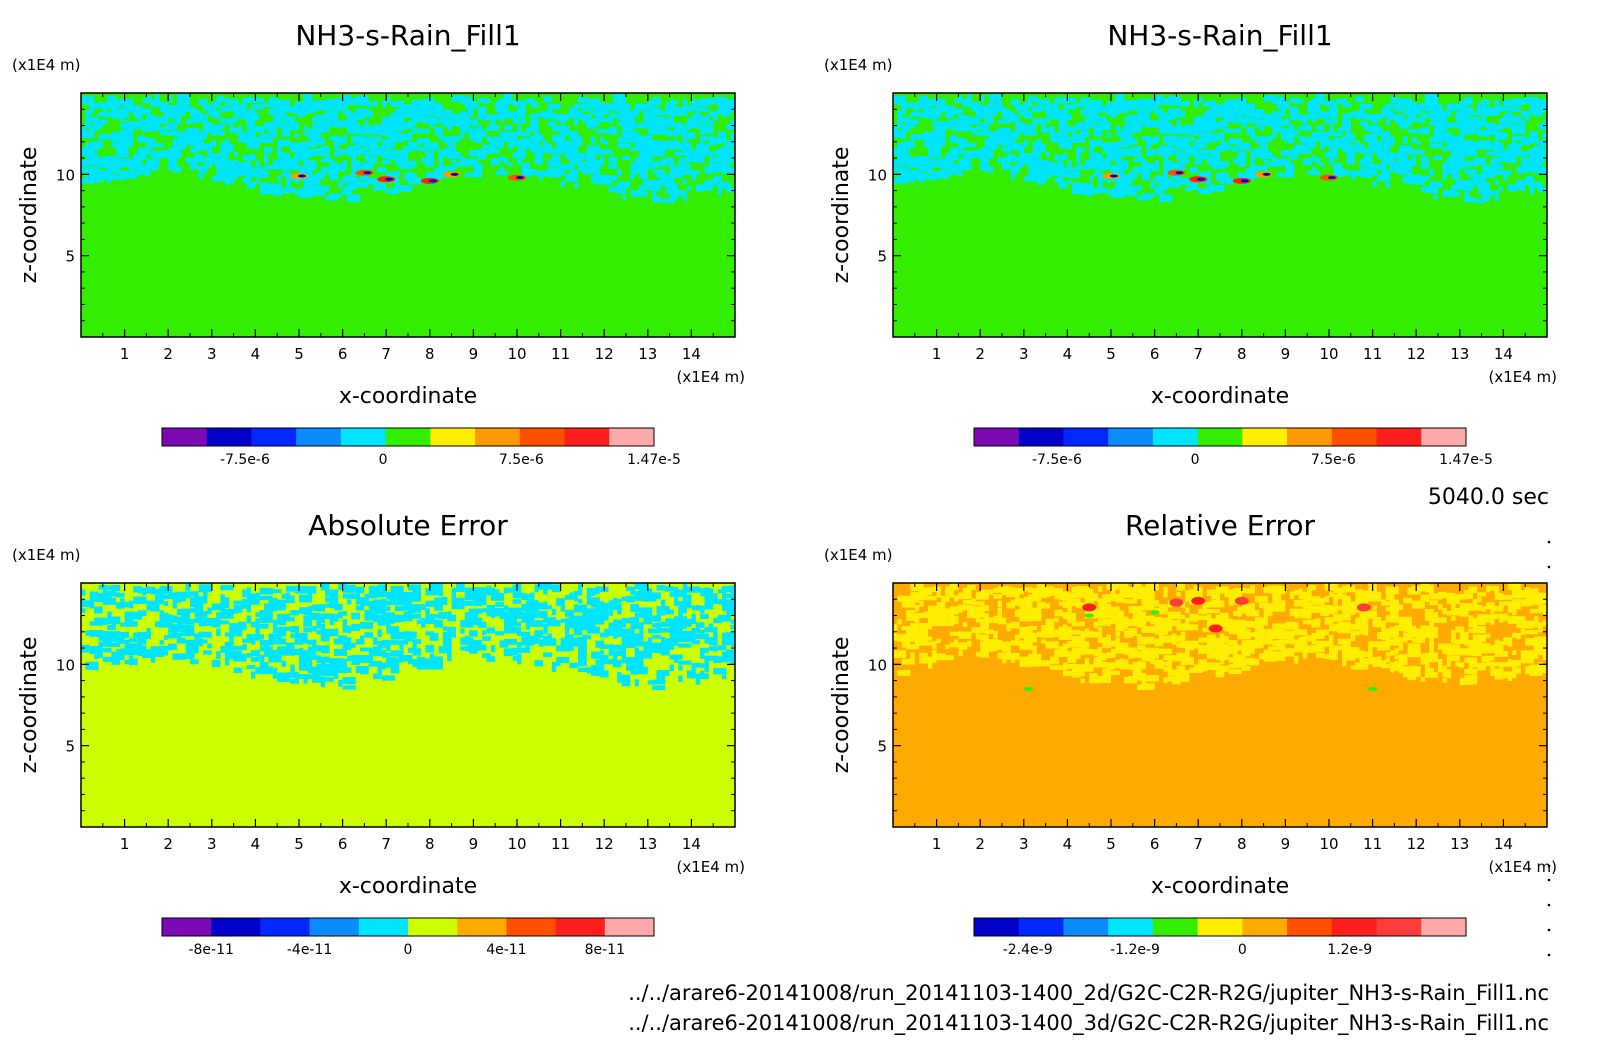 The height and width of the screenshot is (1054, 1604). What do you see at coordinates (1522, 377) in the screenshot?
I see `x-axis-unit: (x1E4 m)` at bounding box center [1522, 377].